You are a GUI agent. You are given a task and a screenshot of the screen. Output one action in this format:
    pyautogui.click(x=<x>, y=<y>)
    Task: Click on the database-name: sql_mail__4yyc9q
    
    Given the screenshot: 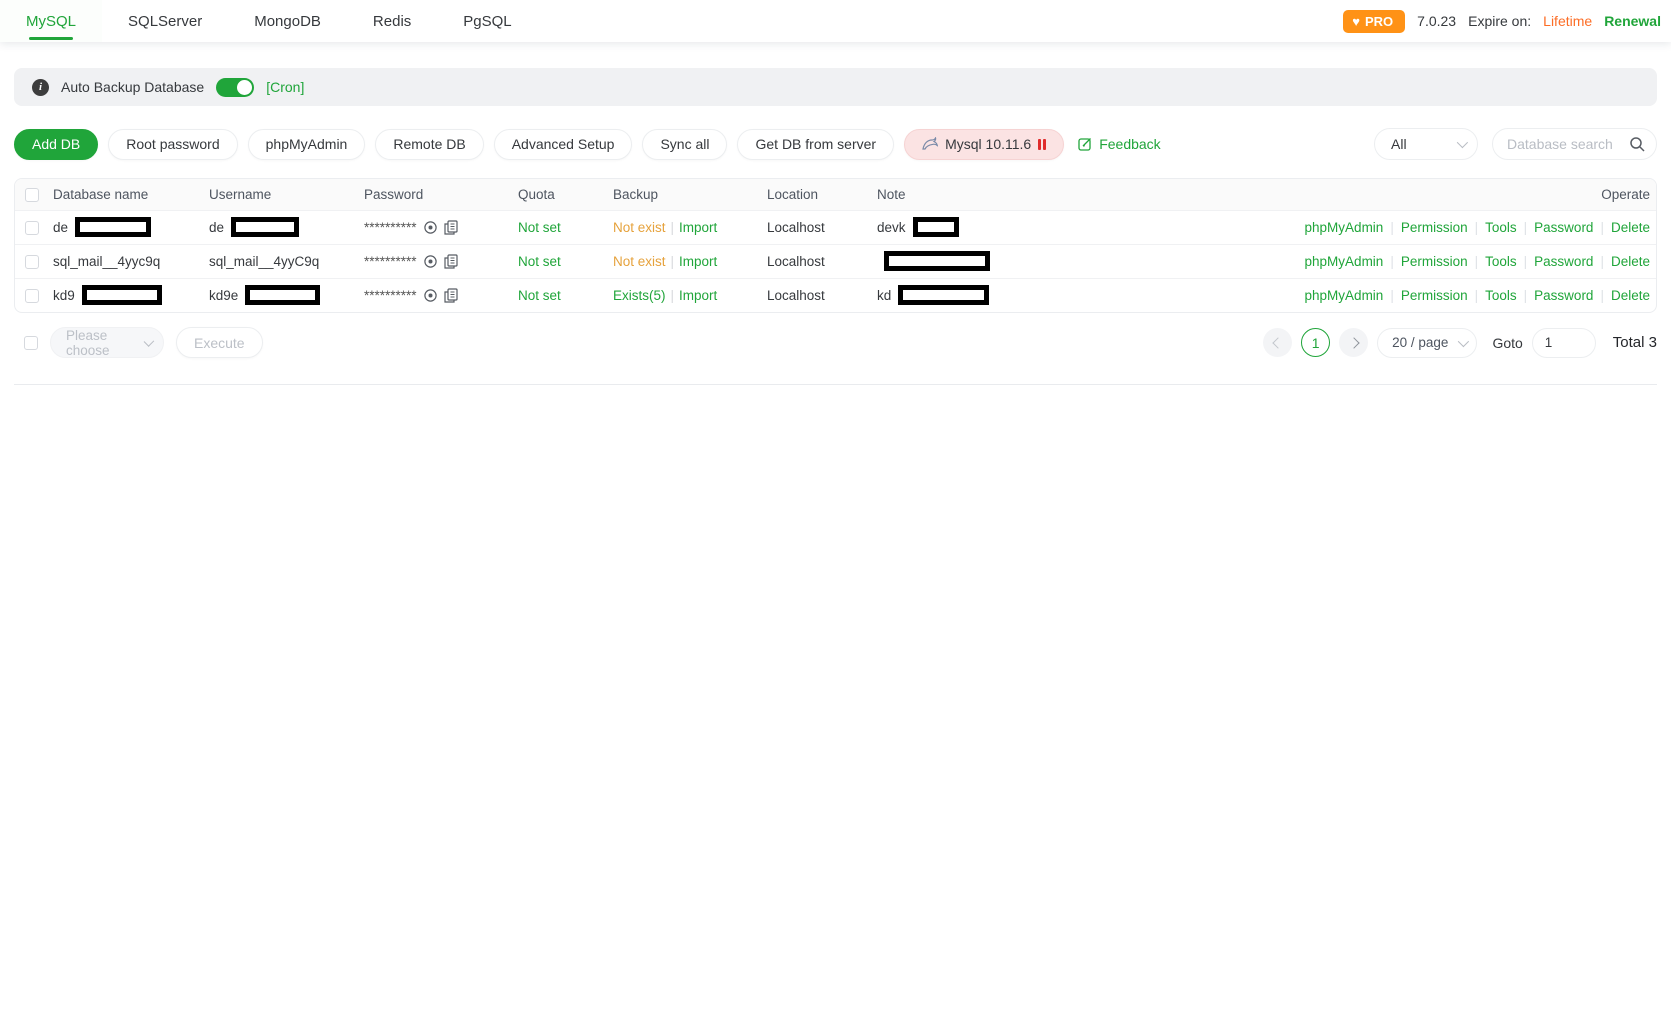 What is the action you would take?
    pyautogui.click(x=107, y=261)
    